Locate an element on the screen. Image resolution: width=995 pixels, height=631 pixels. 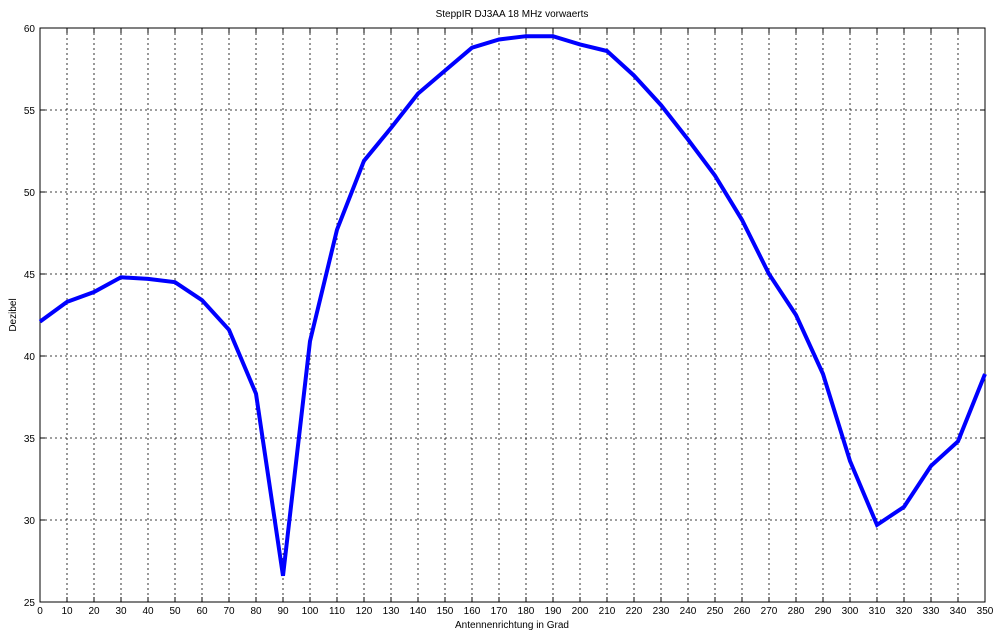
x-tick-label: 200 is located at coordinates (580, 611).